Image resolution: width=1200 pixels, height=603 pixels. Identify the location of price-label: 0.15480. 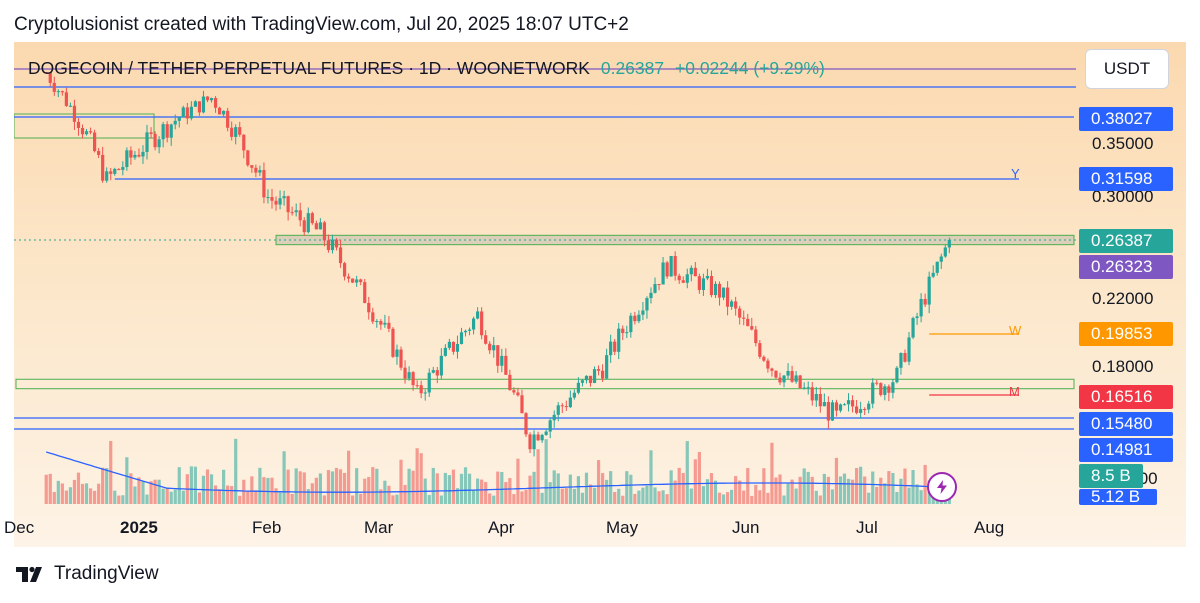
(1126, 424).